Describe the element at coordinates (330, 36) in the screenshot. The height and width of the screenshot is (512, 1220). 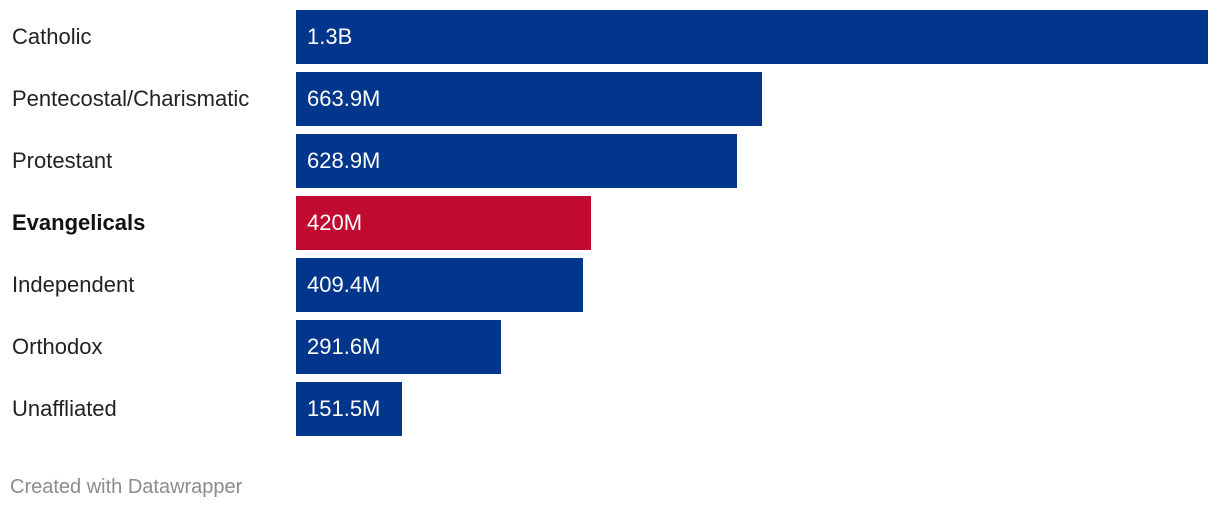
I see `value-label-catholic: 1.3B` at that location.